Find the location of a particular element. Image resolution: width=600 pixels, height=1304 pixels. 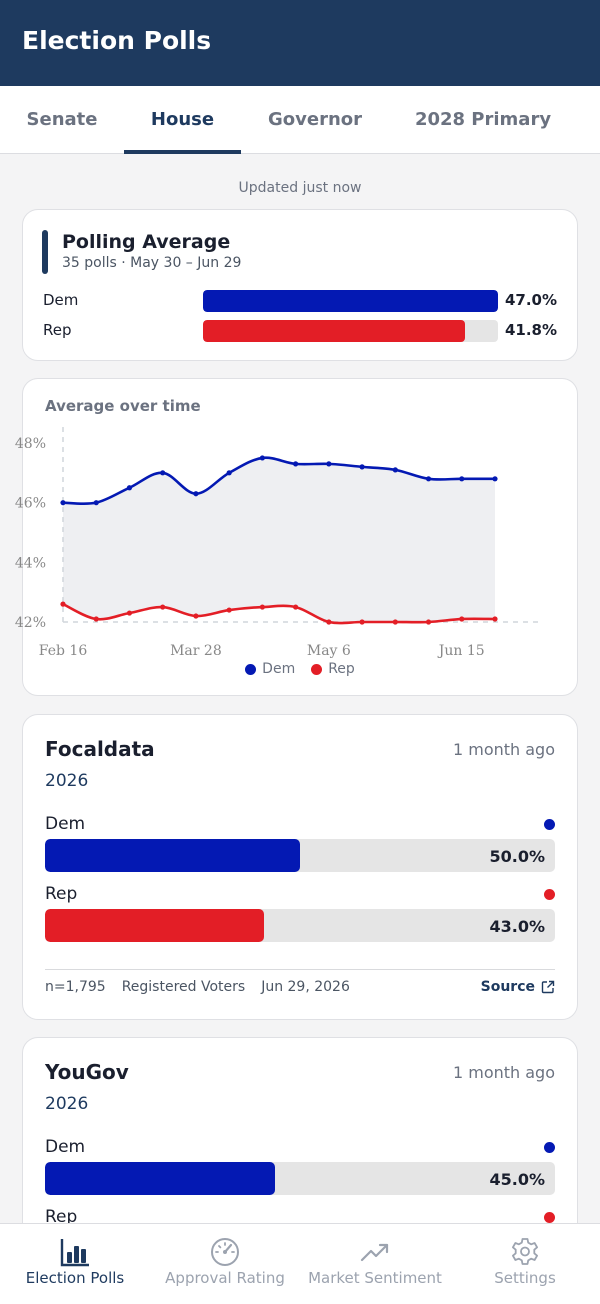

poll-dem-label: Dem is located at coordinates (65, 824).